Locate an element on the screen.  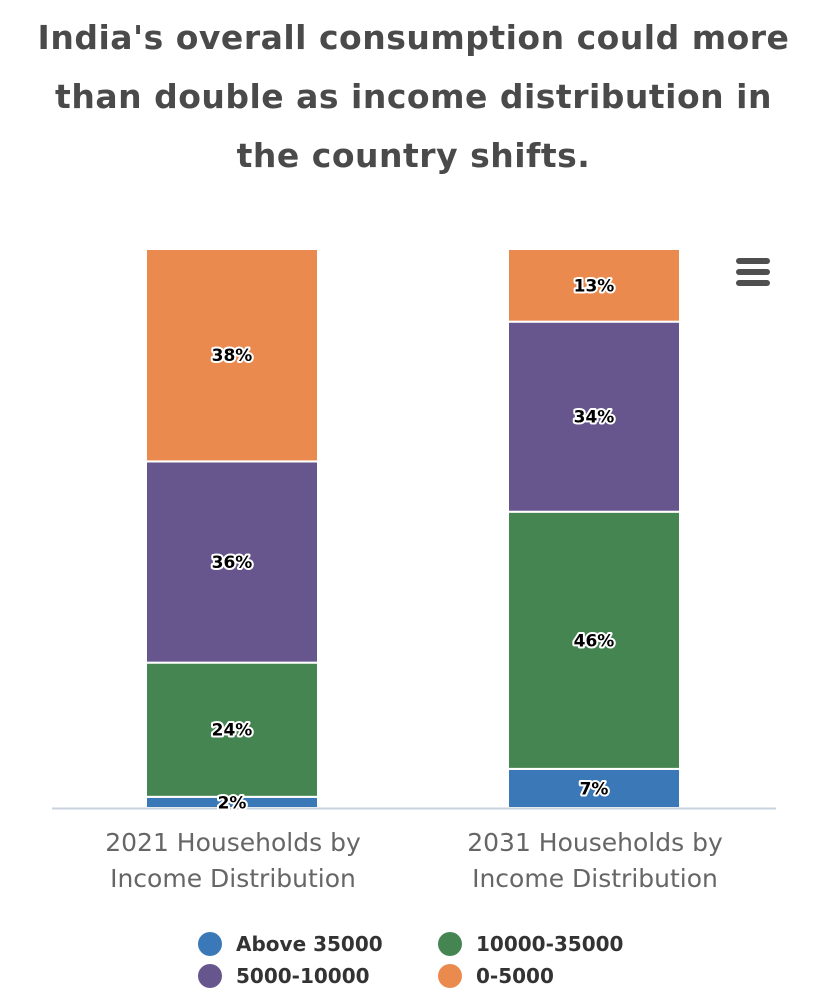
hamburger-menu-icon is located at coordinates (753, 261).